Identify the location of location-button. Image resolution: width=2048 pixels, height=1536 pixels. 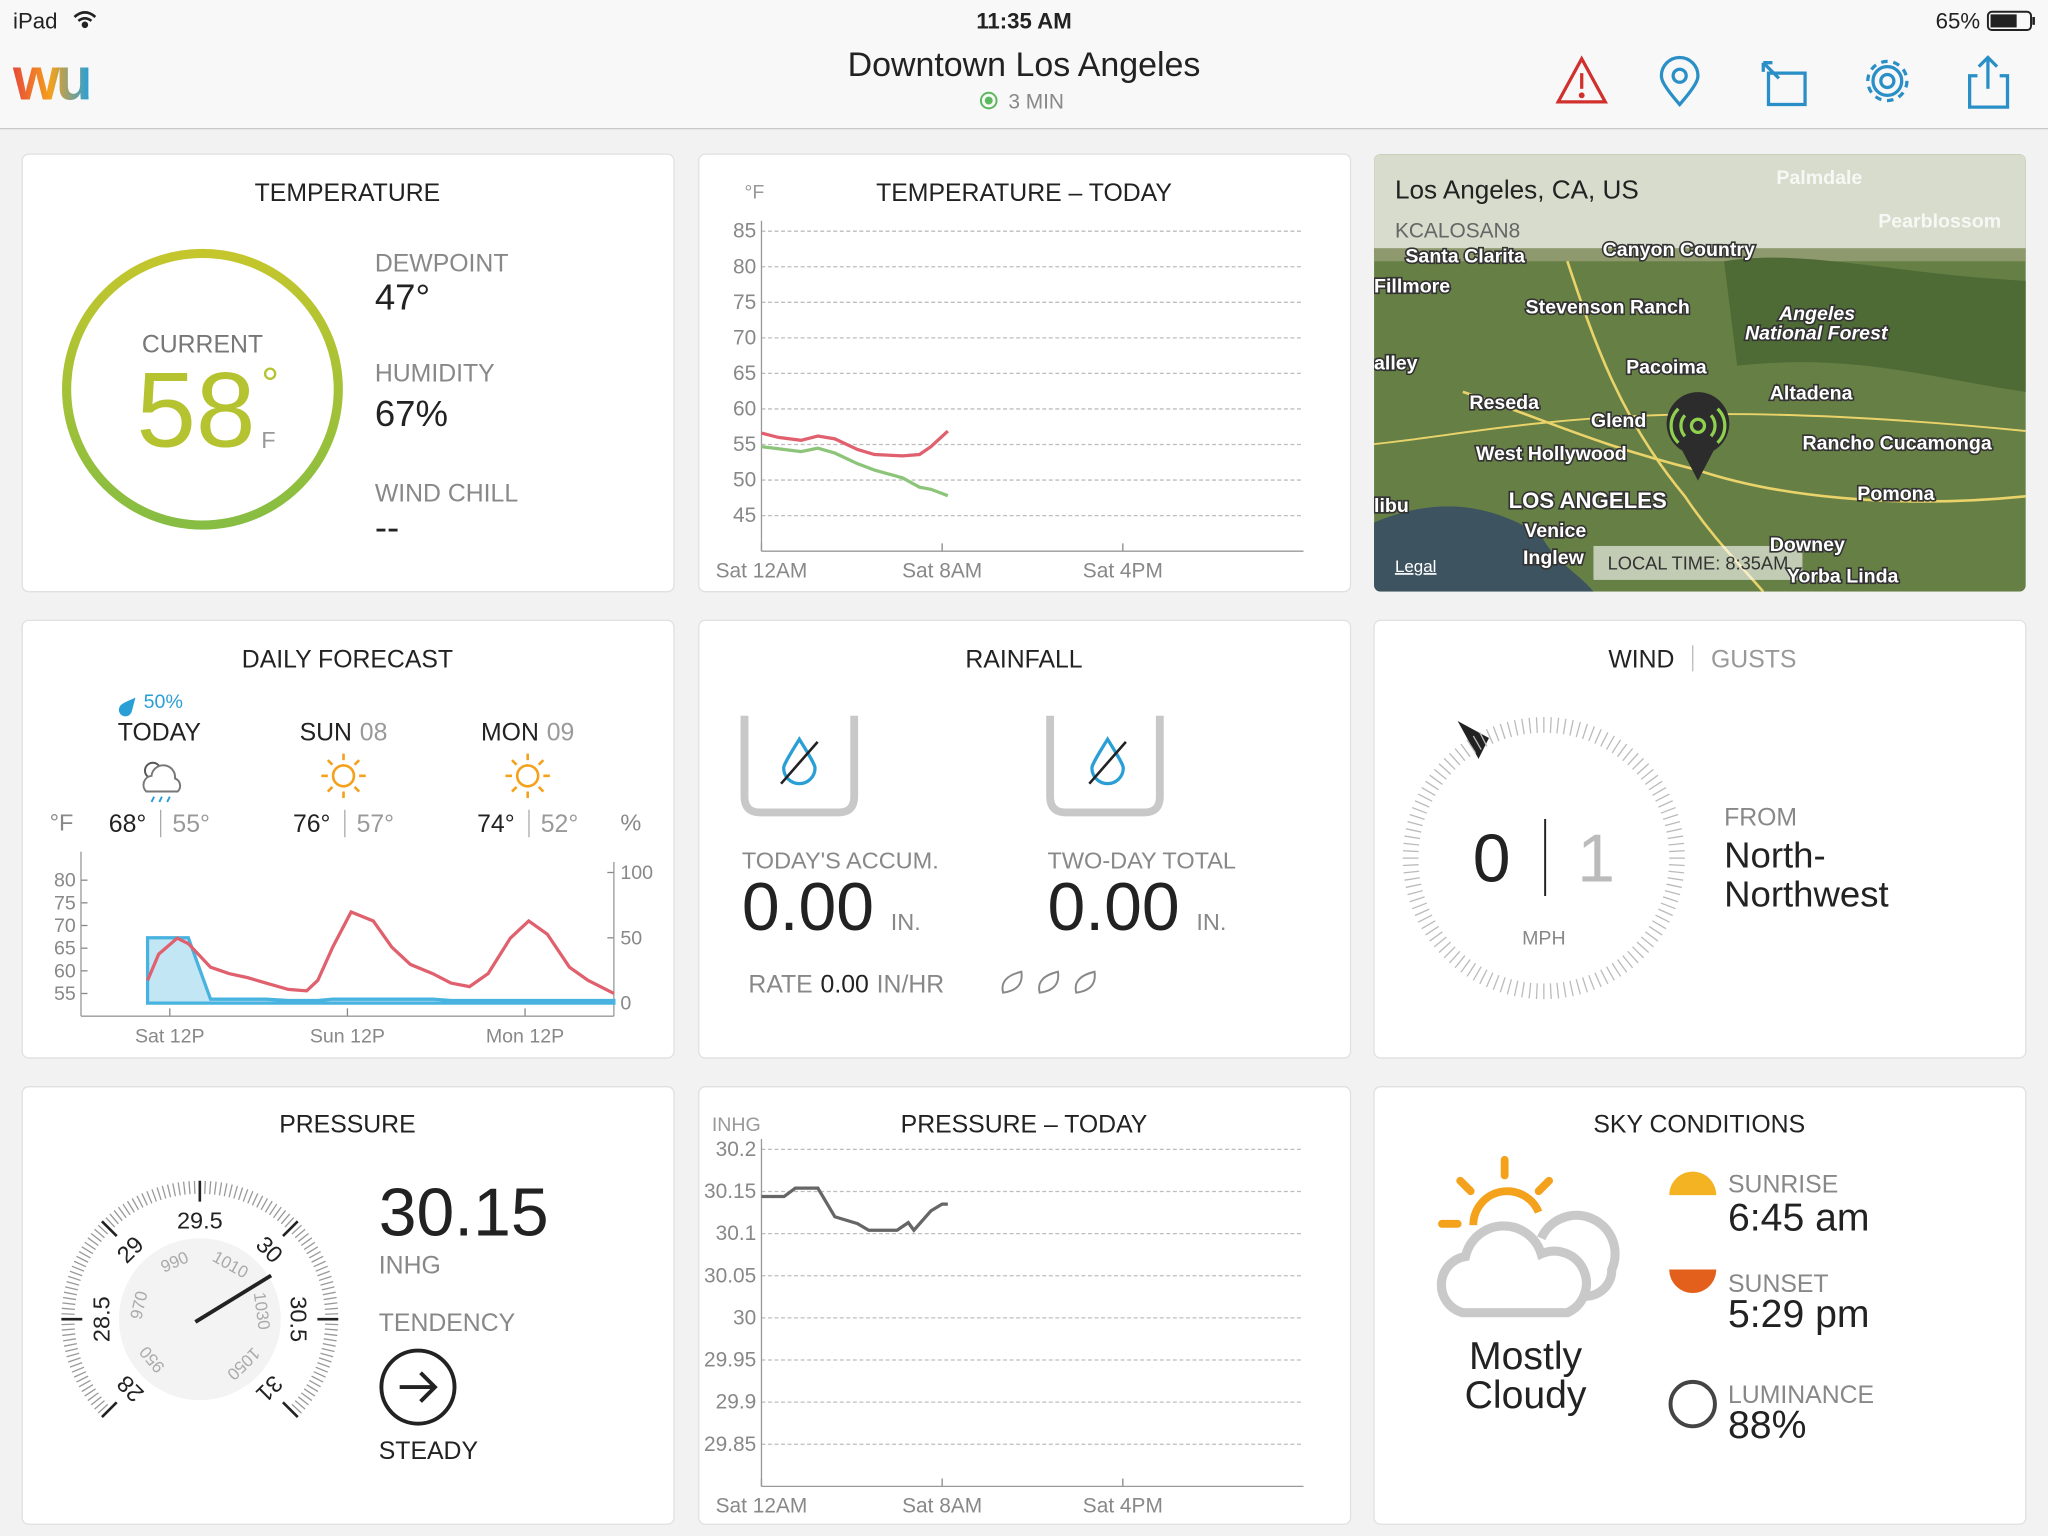
(1679, 81).